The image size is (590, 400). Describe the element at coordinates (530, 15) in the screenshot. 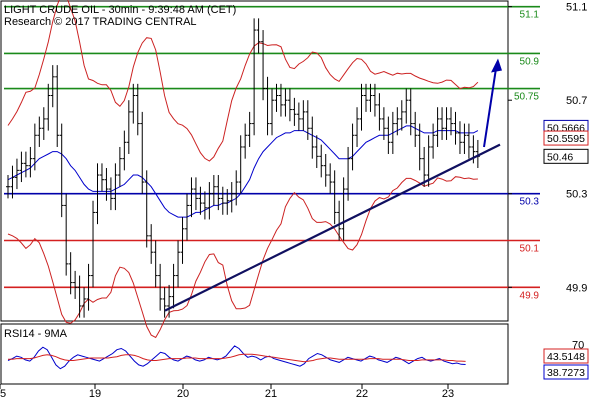

I see `level-label: 51.1` at that location.